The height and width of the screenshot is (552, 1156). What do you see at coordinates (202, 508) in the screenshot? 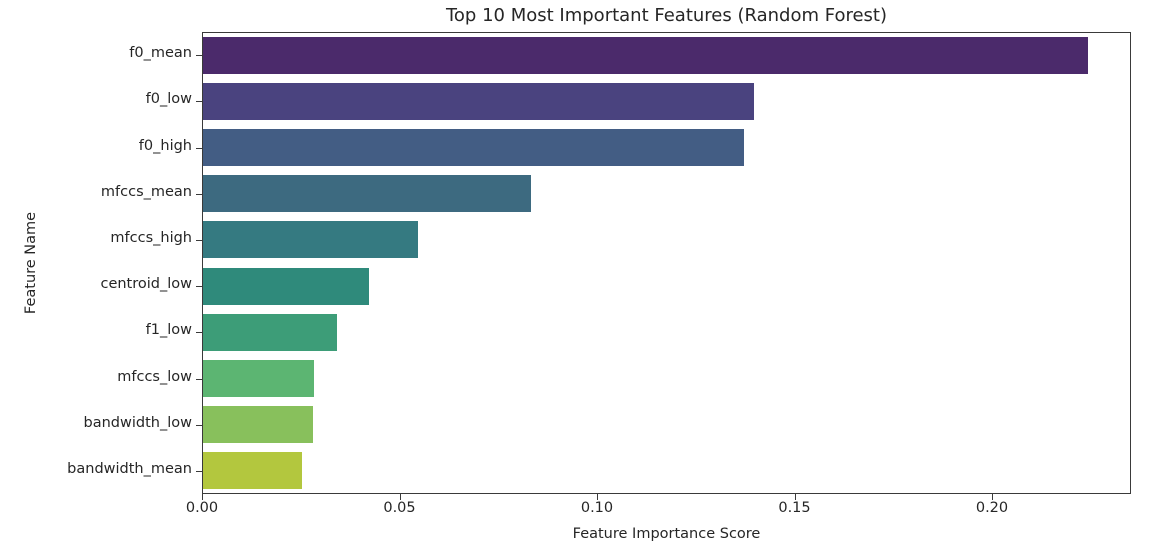
I see `x-tick-label: 0.00` at bounding box center [202, 508].